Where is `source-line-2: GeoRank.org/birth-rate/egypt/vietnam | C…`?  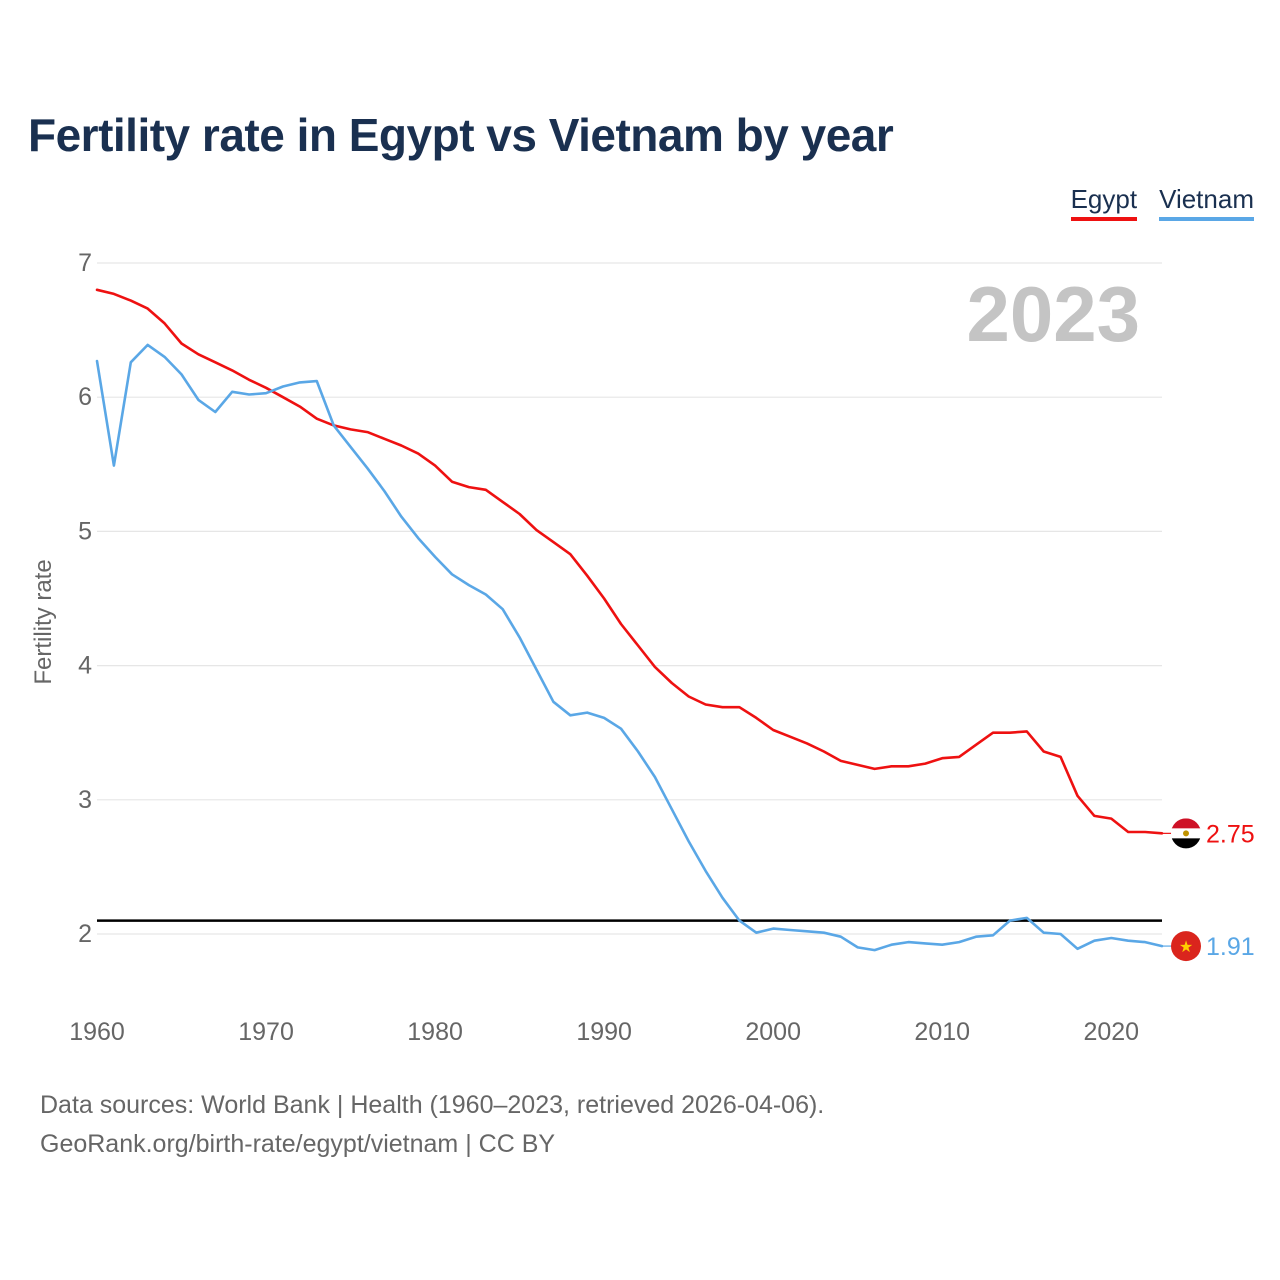
source-line-2: GeoRank.org/birth-rate/egypt/vietnam | C… is located at coordinates (298, 1144).